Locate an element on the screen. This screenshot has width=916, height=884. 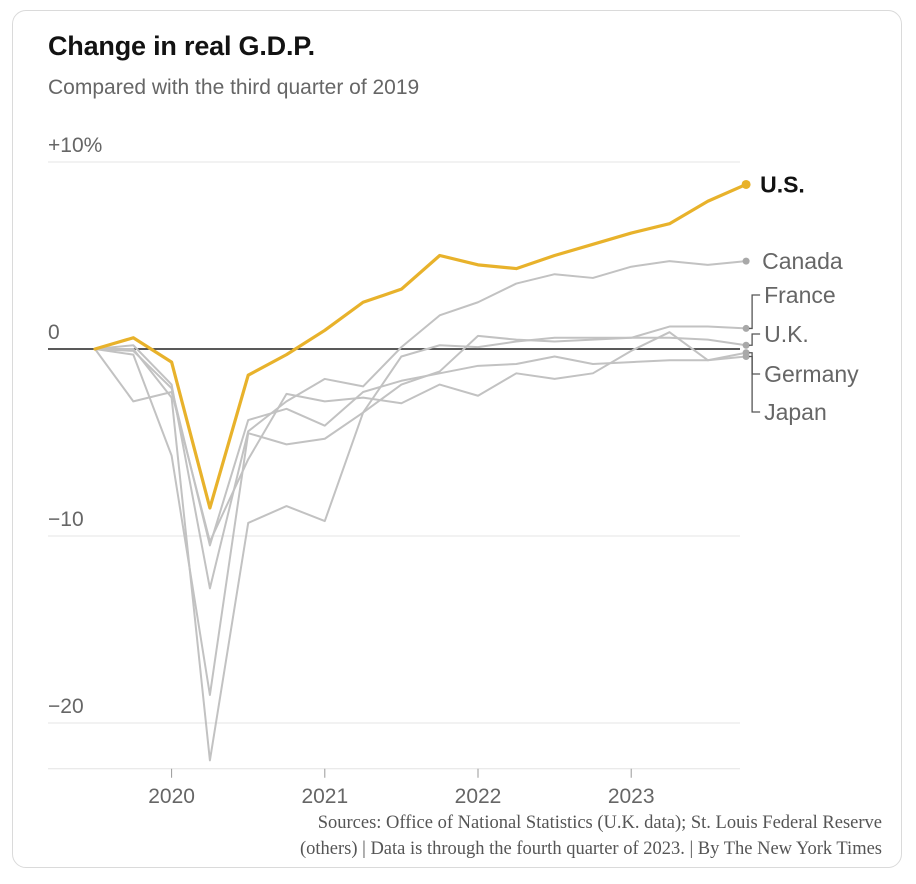
series-label-u-k: U.K. is located at coordinates (786, 334).